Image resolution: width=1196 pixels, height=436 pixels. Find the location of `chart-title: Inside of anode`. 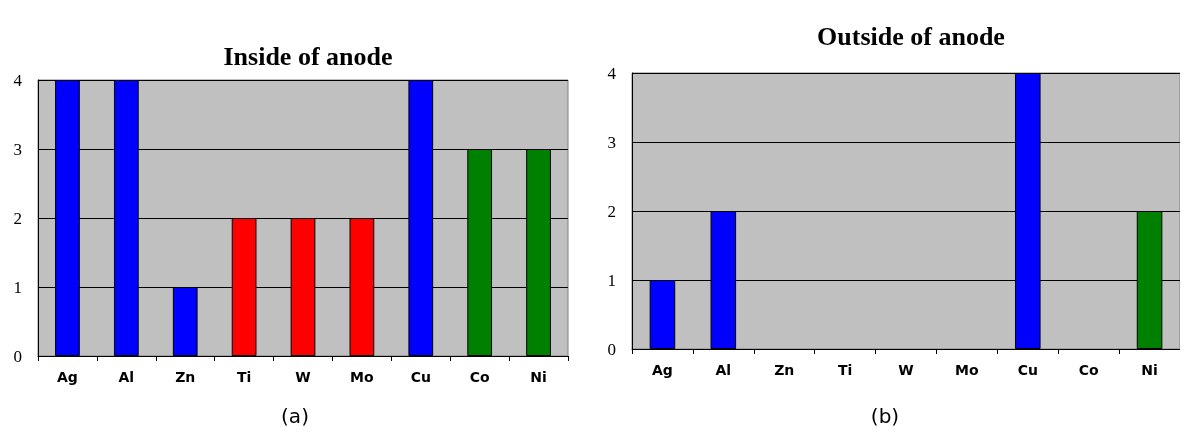

chart-title: Inside of anode is located at coordinates (308, 56).